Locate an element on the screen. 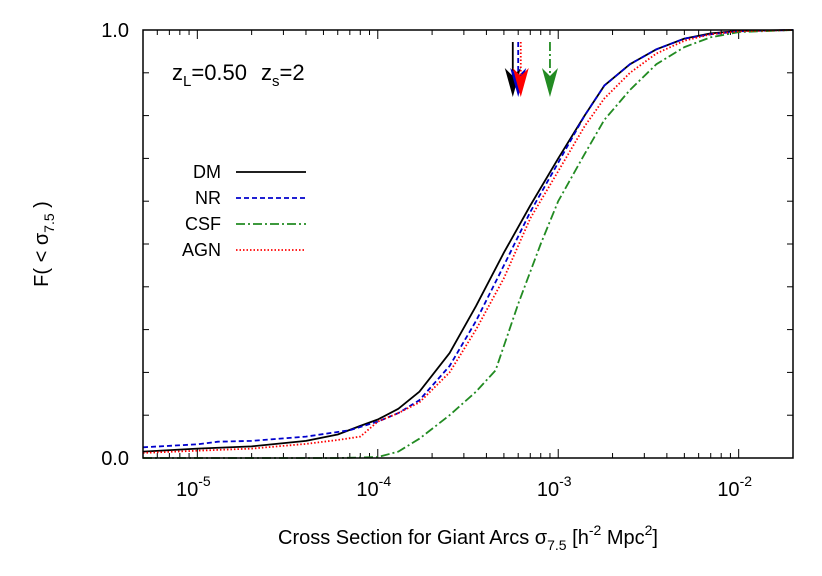 This screenshot has width=822, height=576. redshift-annotation: zL=0.50 zs=2 is located at coordinates (238, 75).